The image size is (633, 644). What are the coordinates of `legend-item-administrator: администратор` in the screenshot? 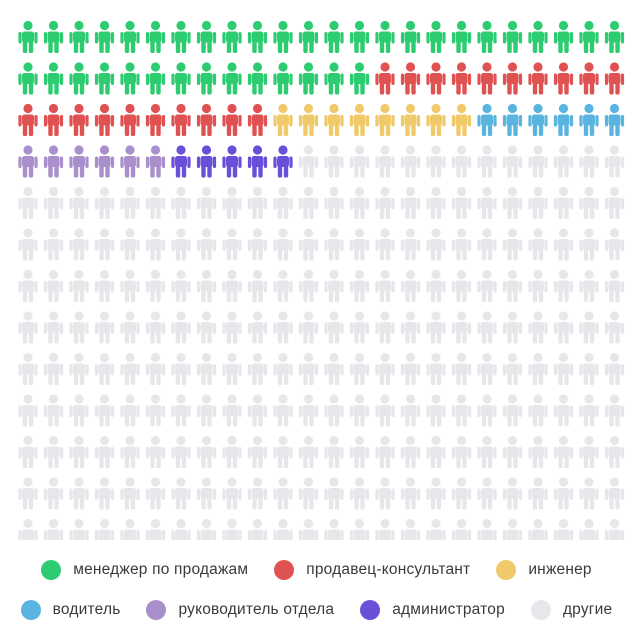 It's located at (432, 610).